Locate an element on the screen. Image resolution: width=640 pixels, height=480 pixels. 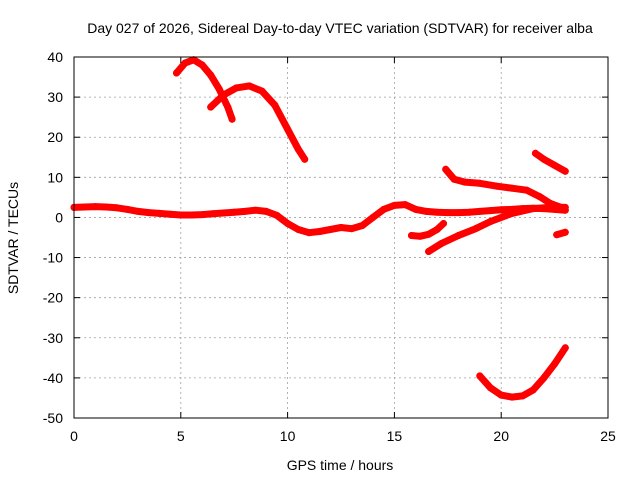
series-track-high is located at coordinates (503, 188).